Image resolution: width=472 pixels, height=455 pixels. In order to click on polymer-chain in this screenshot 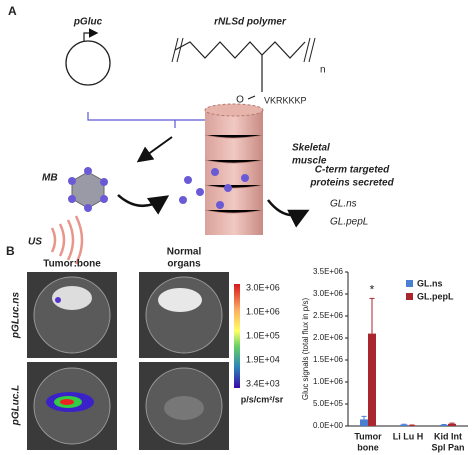, I will do `click(240, 50)`.